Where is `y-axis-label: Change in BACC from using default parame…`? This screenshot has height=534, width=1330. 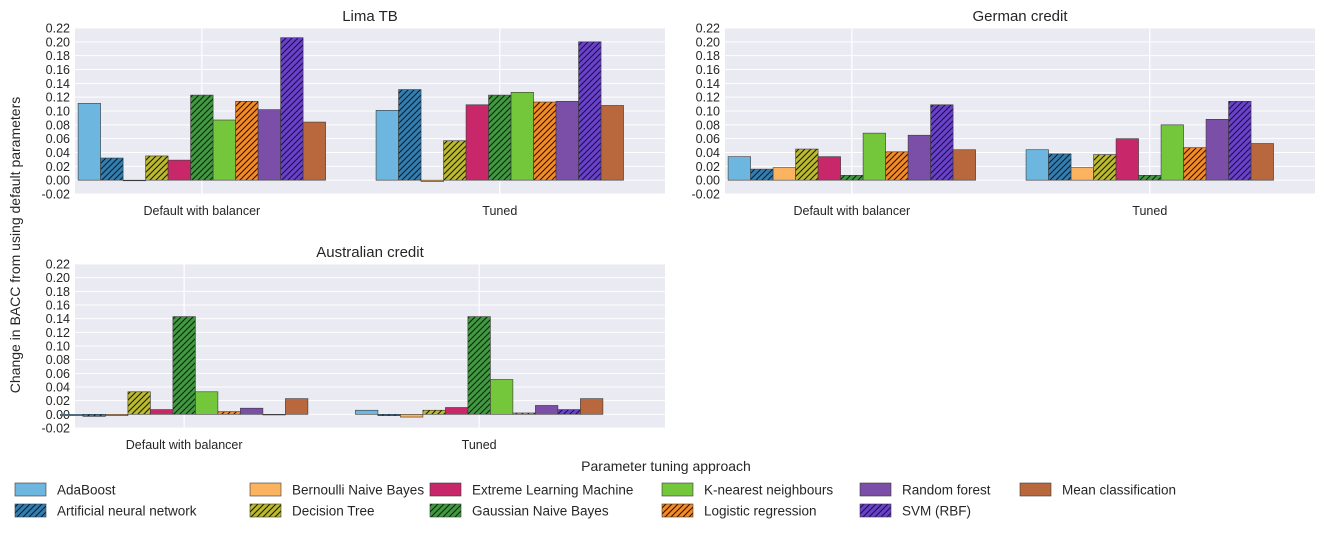
y-axis-label: Change in BACC from using default parame… is located at coordinates (15, 245).